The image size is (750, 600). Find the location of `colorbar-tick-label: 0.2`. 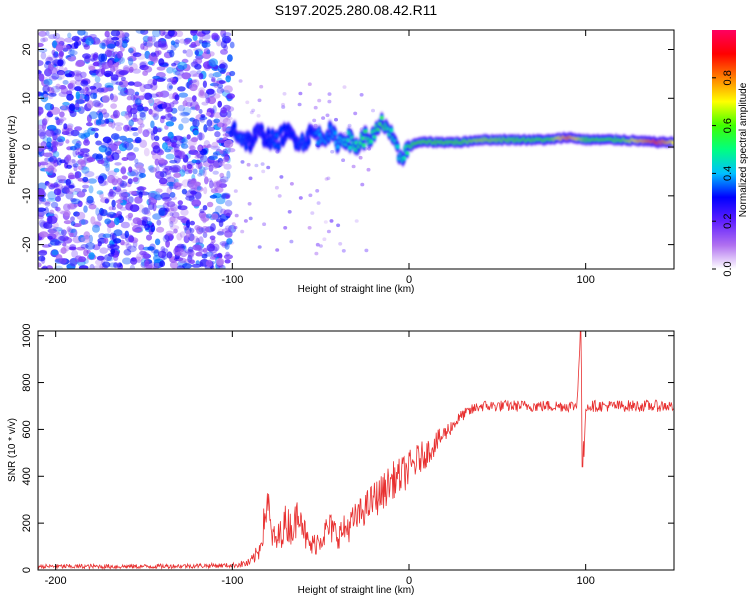

colorbar-tick-label: 0.2 is located at coordinates (728, 221).